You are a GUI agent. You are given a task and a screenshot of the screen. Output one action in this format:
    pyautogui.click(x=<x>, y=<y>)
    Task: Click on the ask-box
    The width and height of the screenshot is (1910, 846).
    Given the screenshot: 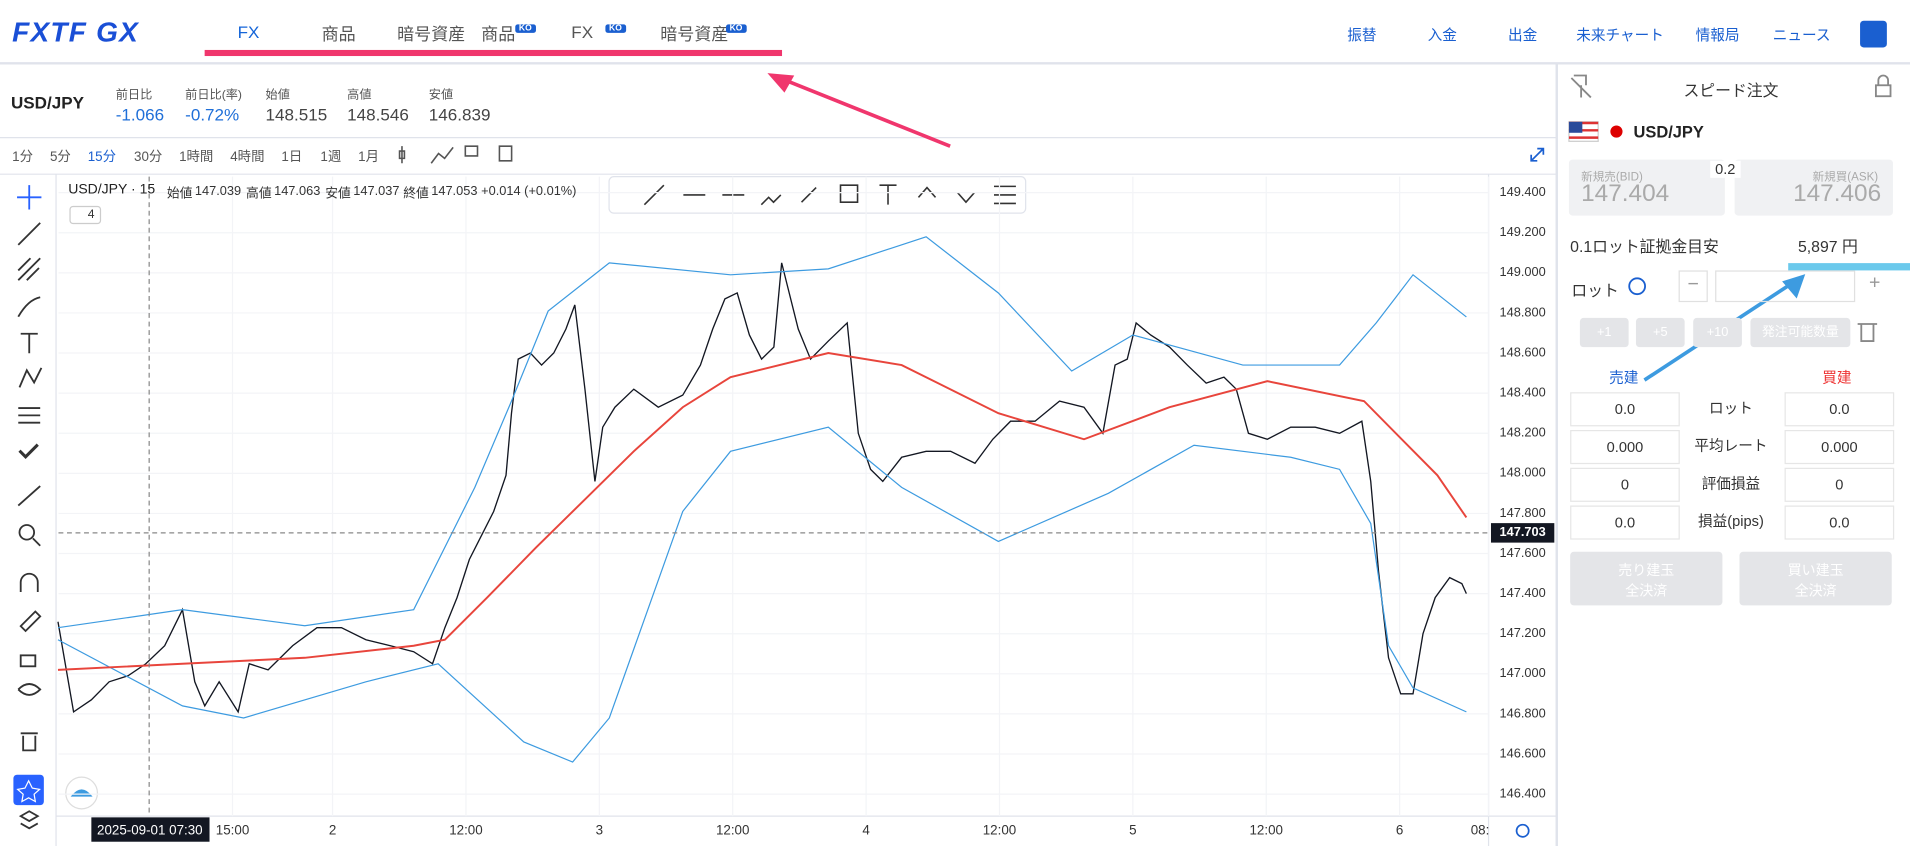 What is the action you would take?
    pyautogui.click(x=1813, y=187)
    